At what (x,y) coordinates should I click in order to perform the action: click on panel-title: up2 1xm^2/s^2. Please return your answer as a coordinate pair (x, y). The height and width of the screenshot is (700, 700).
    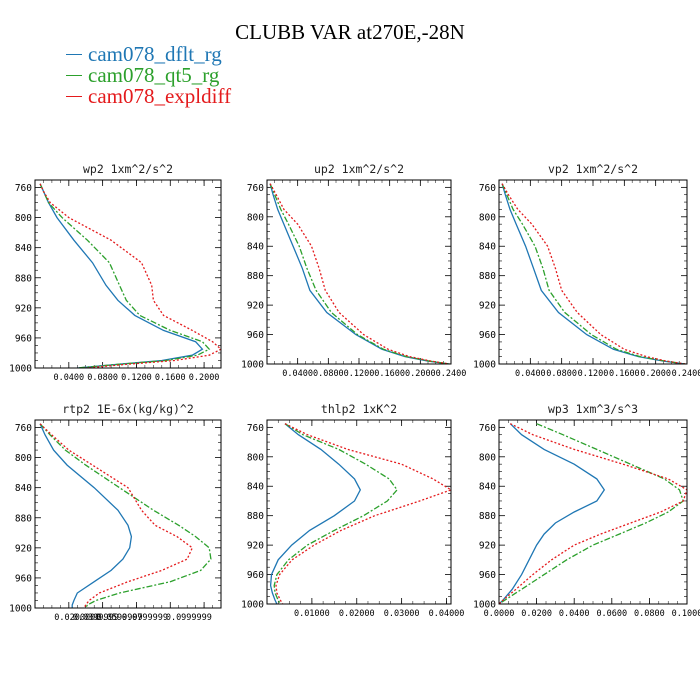
    Looking at the image, I should click on (359, 169).